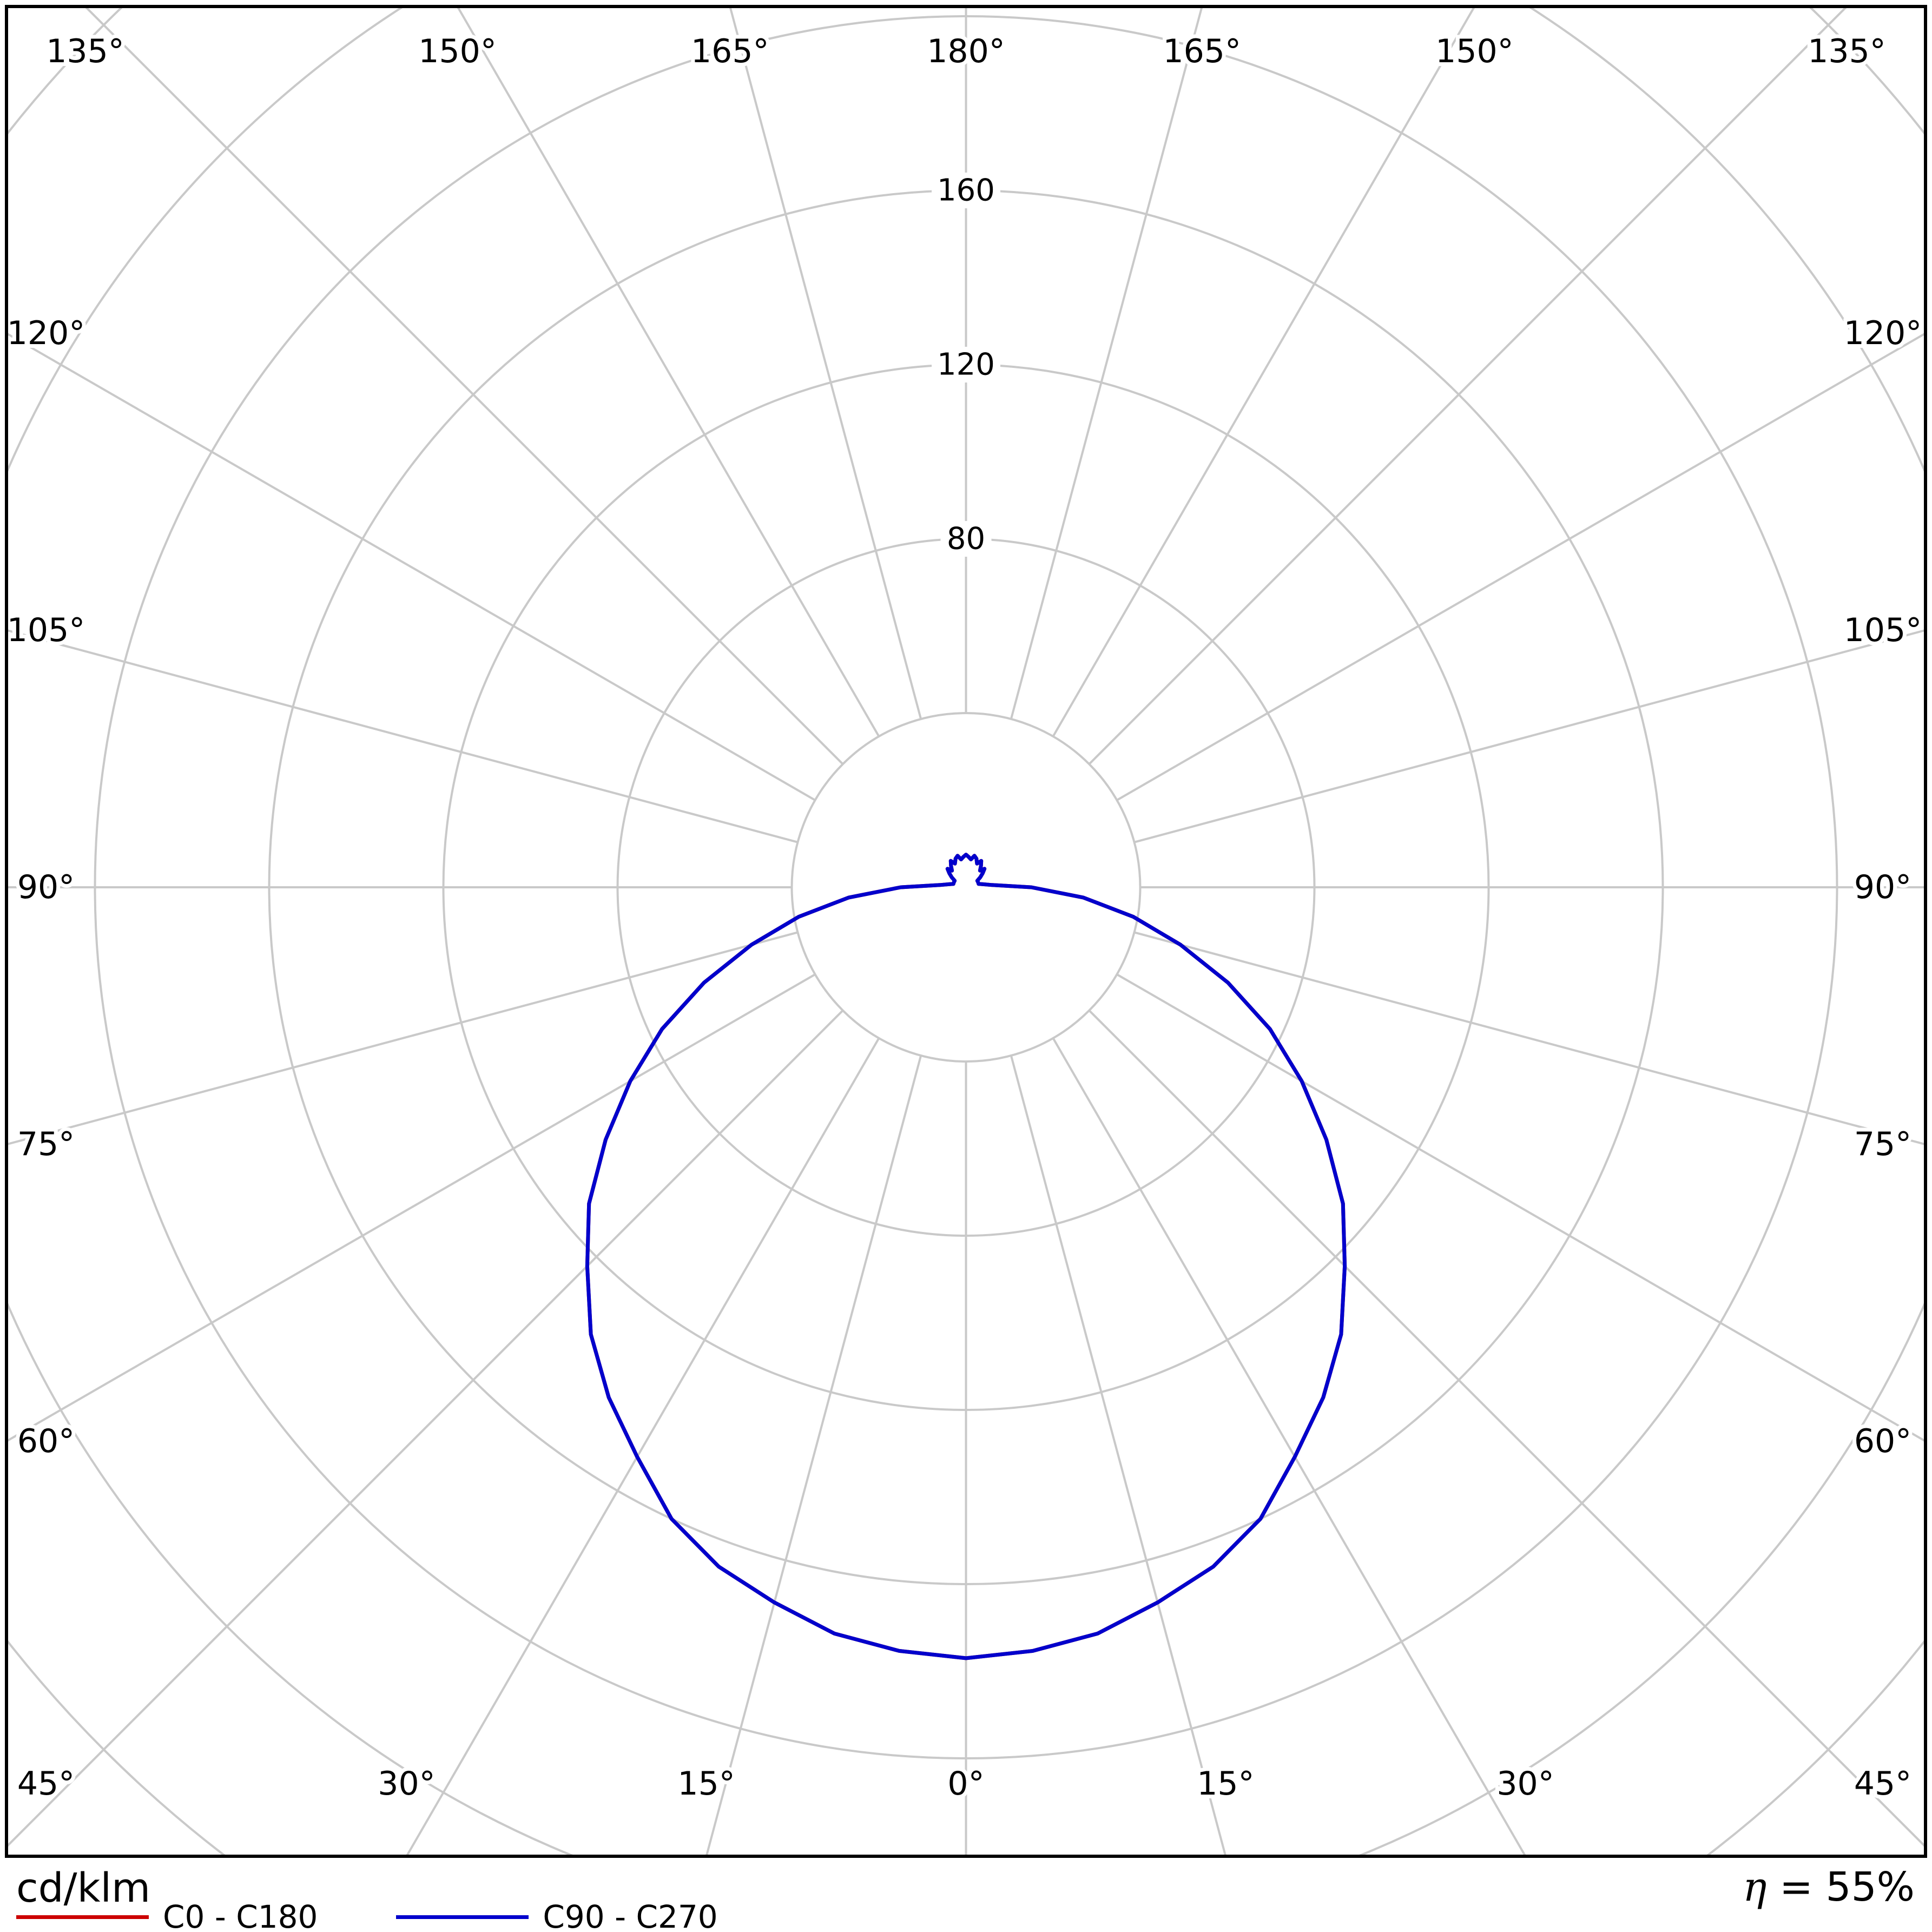 This screenshot has width=1932, height=1932. What do you see at coordinates (1882, 887) in the screenshot?
I see `angle-label-90-right: 90°` at bounding box center [1882, 887].